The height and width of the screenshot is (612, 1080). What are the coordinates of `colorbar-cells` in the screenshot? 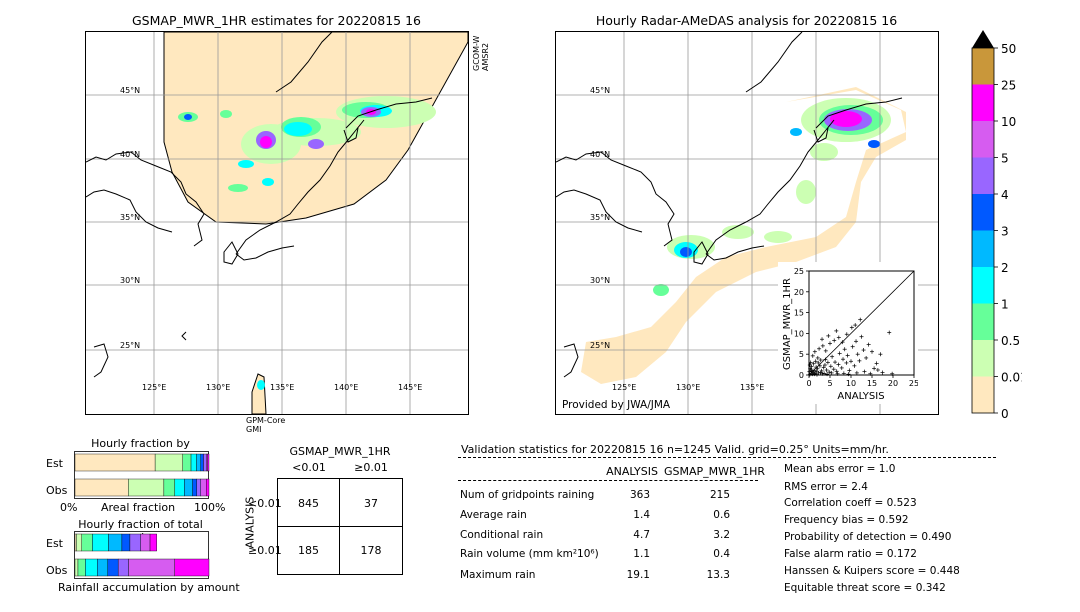 It's located at (983, 230).